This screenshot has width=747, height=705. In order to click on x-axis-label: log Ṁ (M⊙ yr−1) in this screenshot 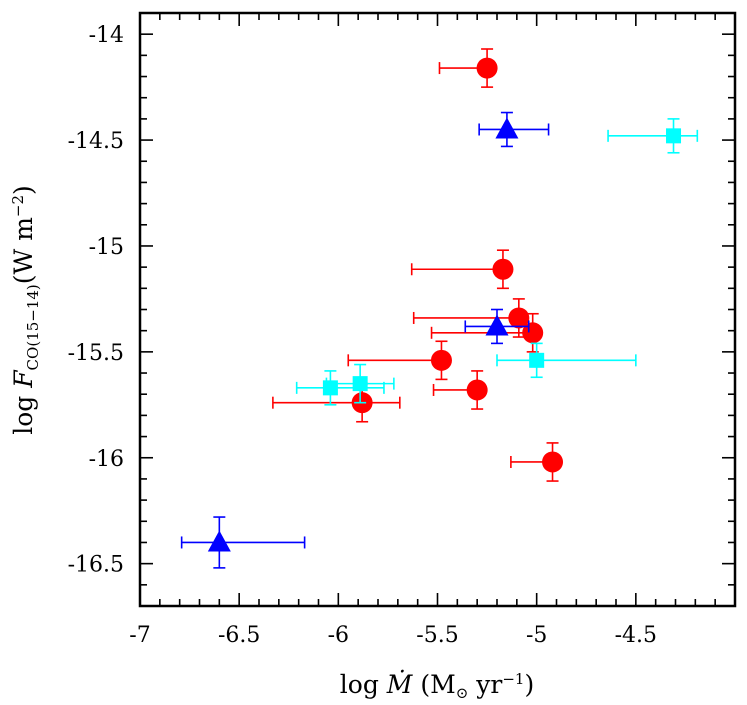, I will do `click(437, 686)`.